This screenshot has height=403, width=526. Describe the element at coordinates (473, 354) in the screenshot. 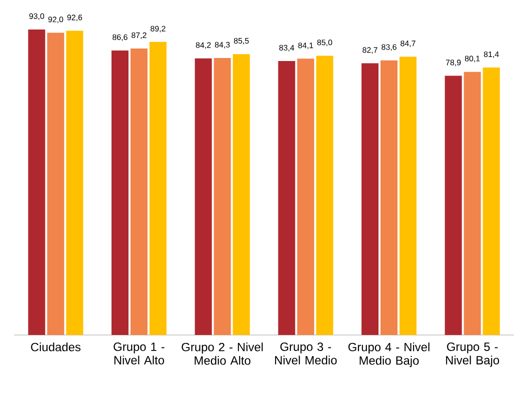

I see `x-tick-label: Grupo 5 - Nivel Bajo` at that location.